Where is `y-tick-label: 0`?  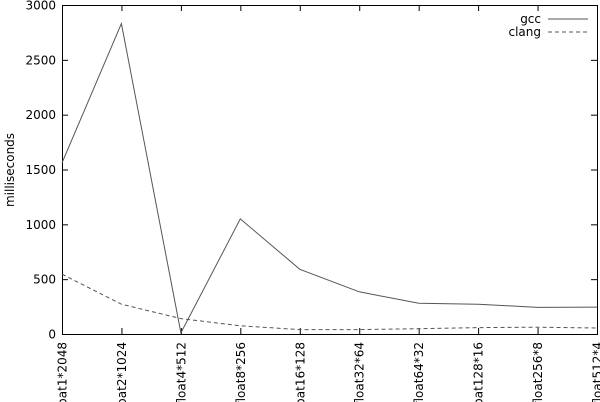
y-tick-label: 0 is located at coordinates (52, 335).